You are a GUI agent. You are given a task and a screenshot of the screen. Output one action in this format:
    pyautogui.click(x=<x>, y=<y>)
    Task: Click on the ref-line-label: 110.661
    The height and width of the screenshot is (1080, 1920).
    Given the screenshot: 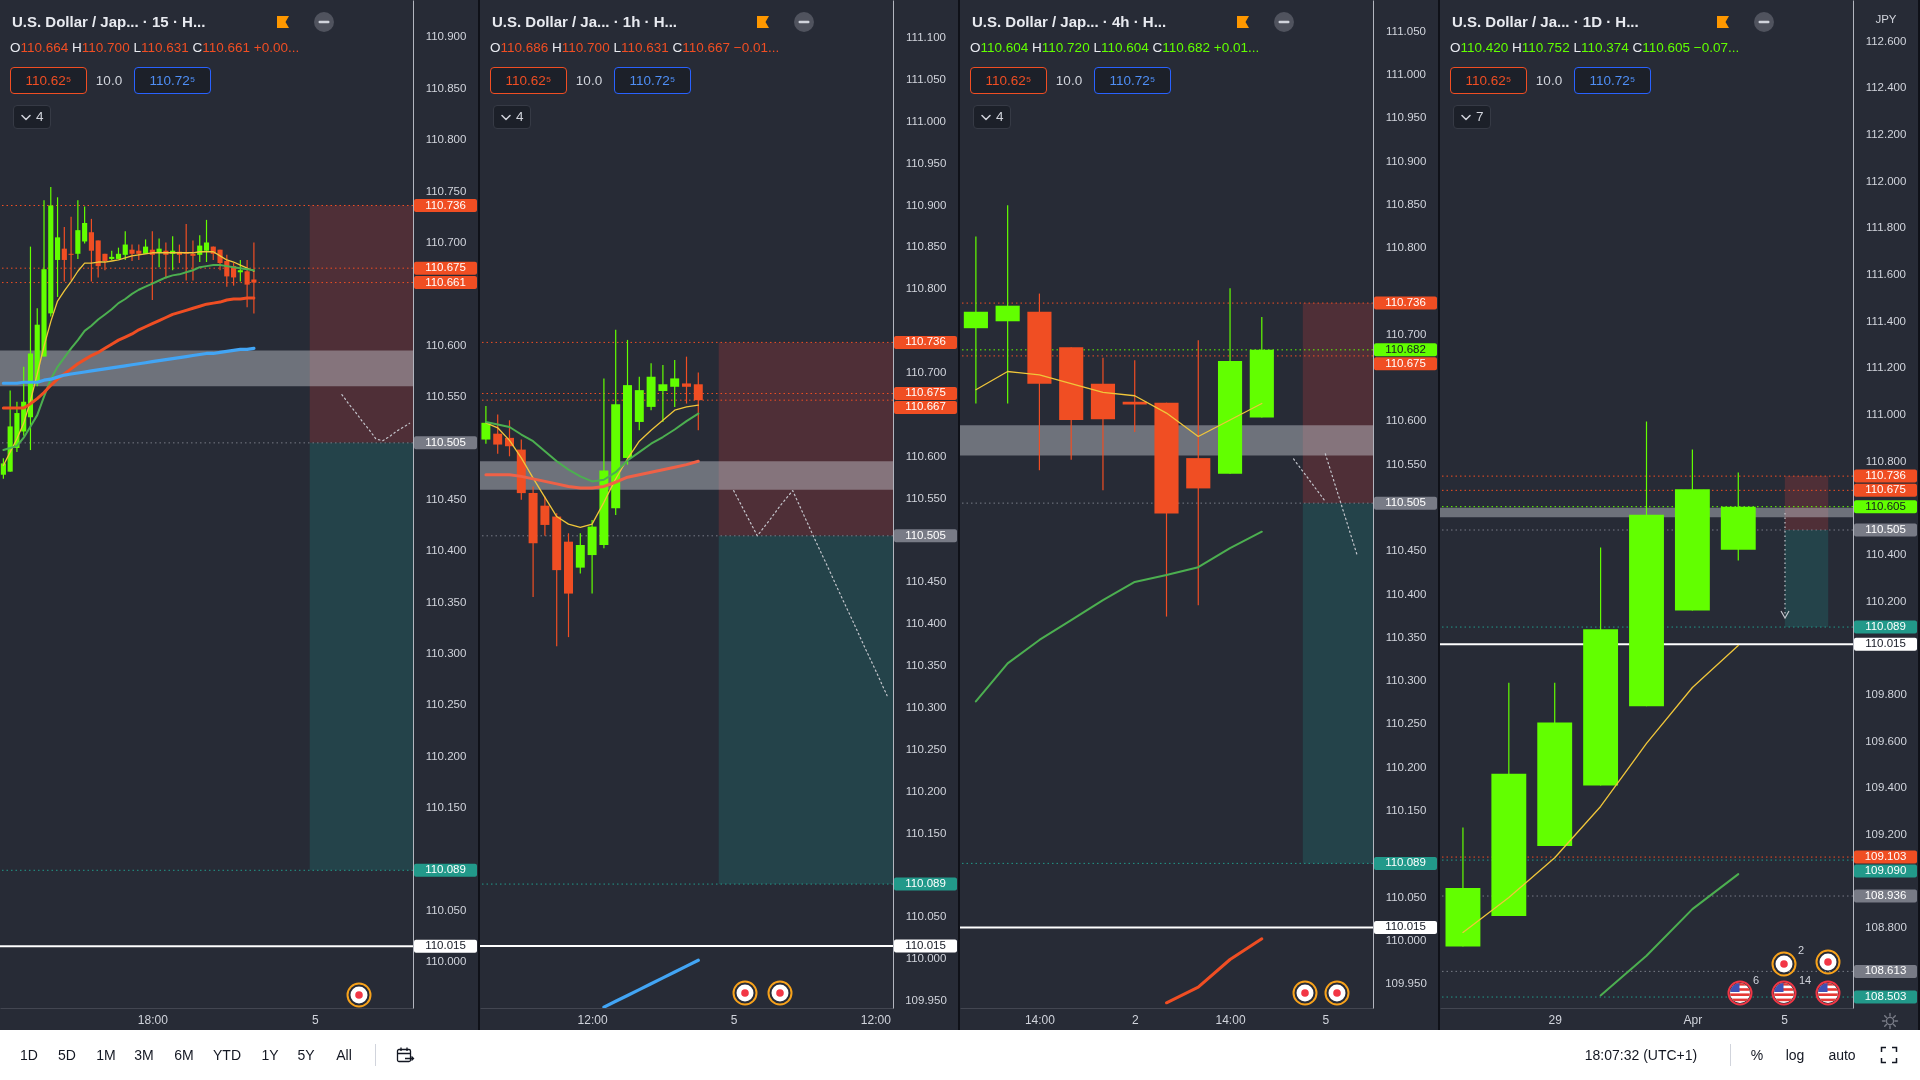 What is the action you would take?
    pyautogui.click(x=445, y=281)
    